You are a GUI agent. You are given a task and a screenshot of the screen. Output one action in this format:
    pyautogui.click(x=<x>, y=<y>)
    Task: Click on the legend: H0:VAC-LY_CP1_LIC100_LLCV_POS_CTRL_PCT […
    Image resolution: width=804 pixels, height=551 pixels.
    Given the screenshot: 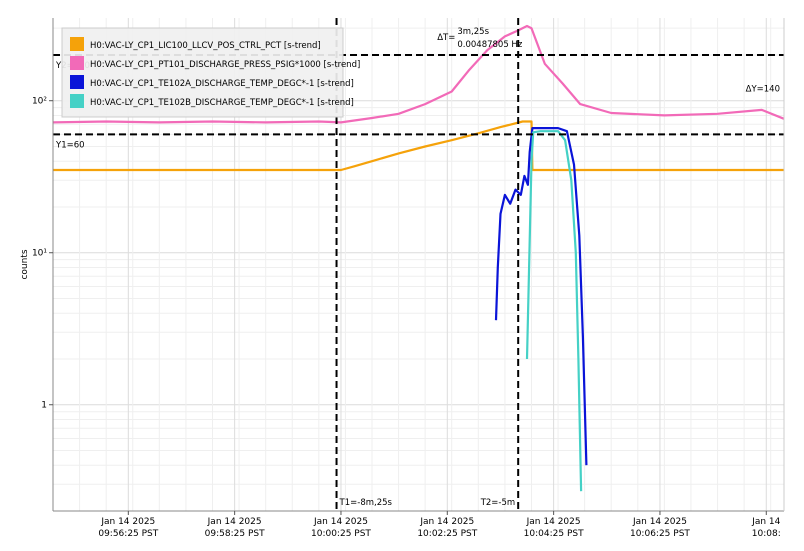 What is the action you would take?
    pyautogui.click(x=210, y=72)
    